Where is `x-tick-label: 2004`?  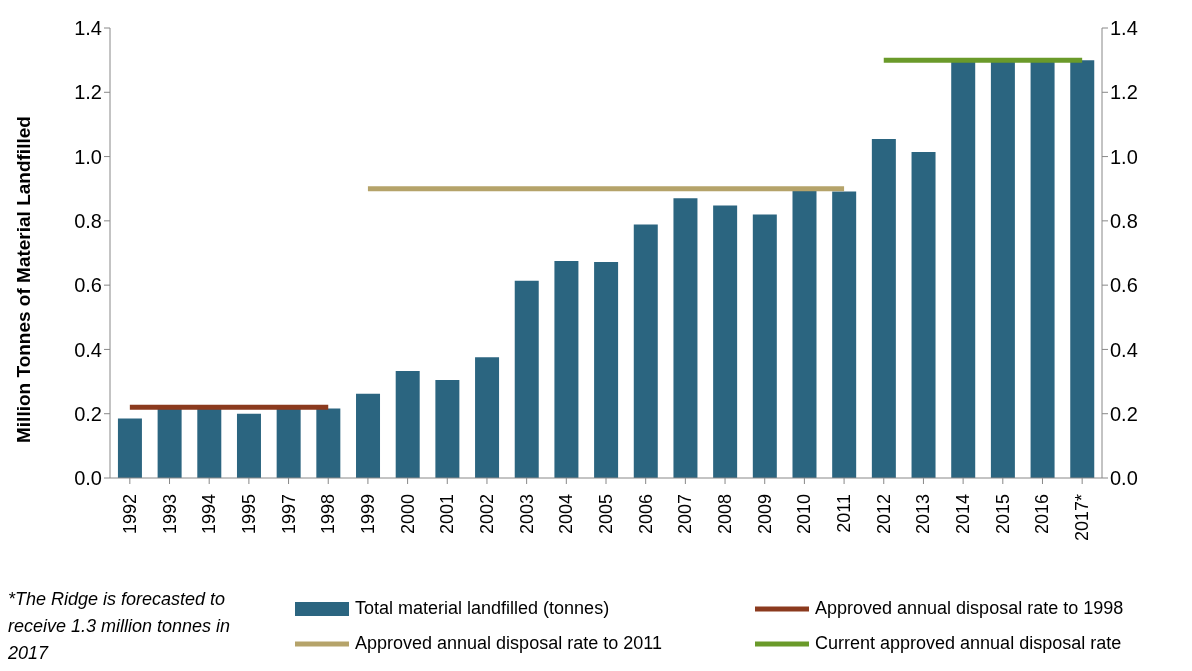 x-tick-label: 2004 is located at coordinates (566, 514).